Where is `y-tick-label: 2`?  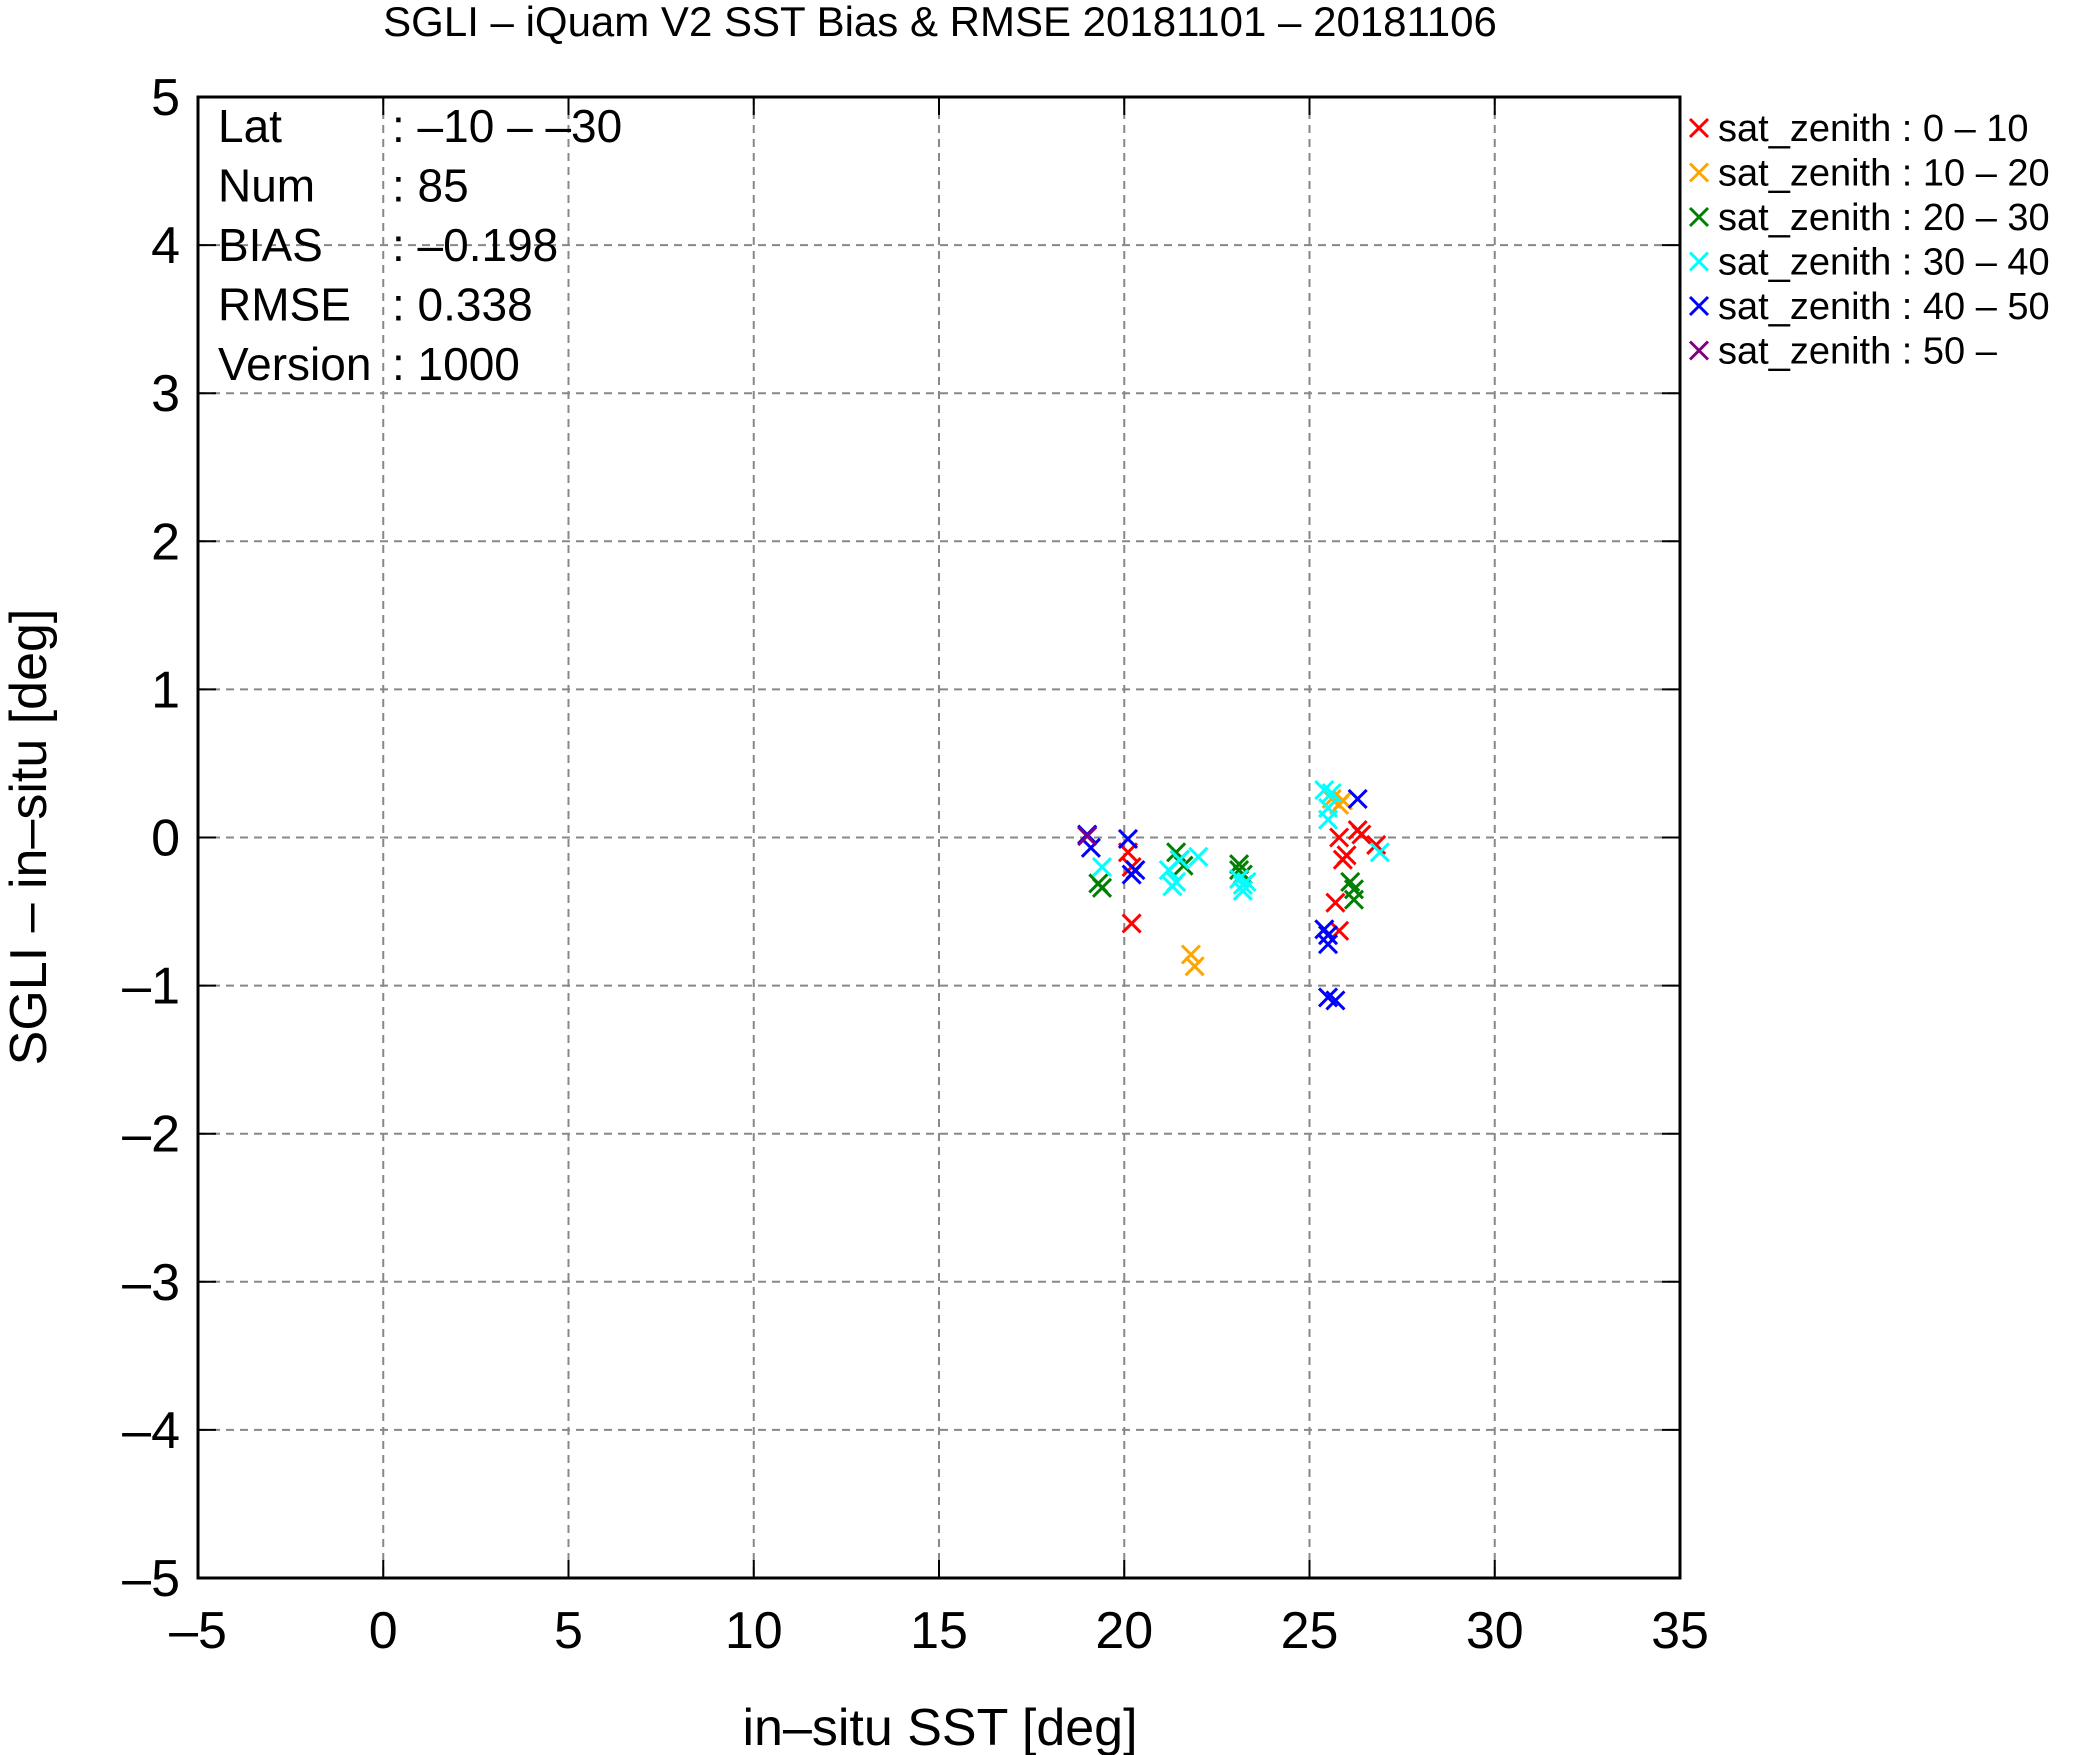 y-tick-label: 2 is located at coordinates (165, 542).